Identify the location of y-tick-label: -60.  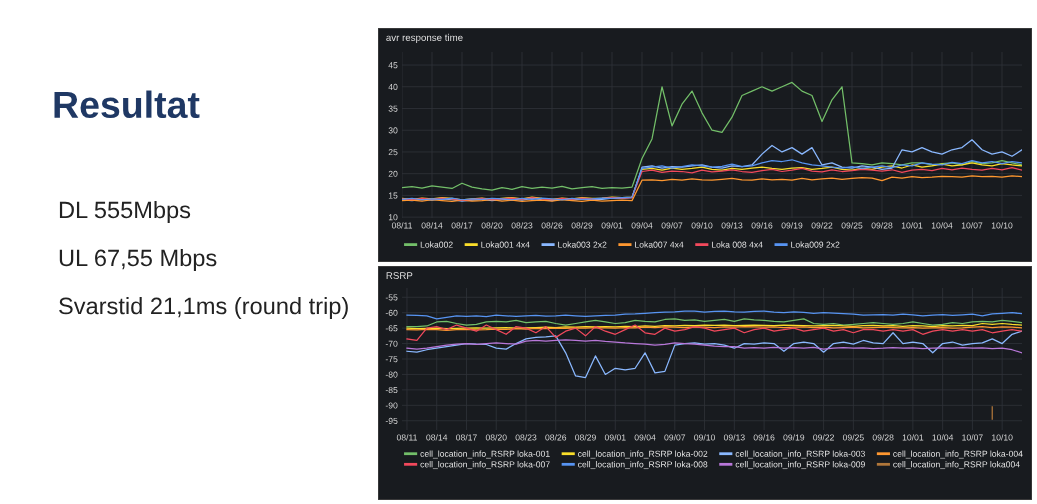
(391, 312).